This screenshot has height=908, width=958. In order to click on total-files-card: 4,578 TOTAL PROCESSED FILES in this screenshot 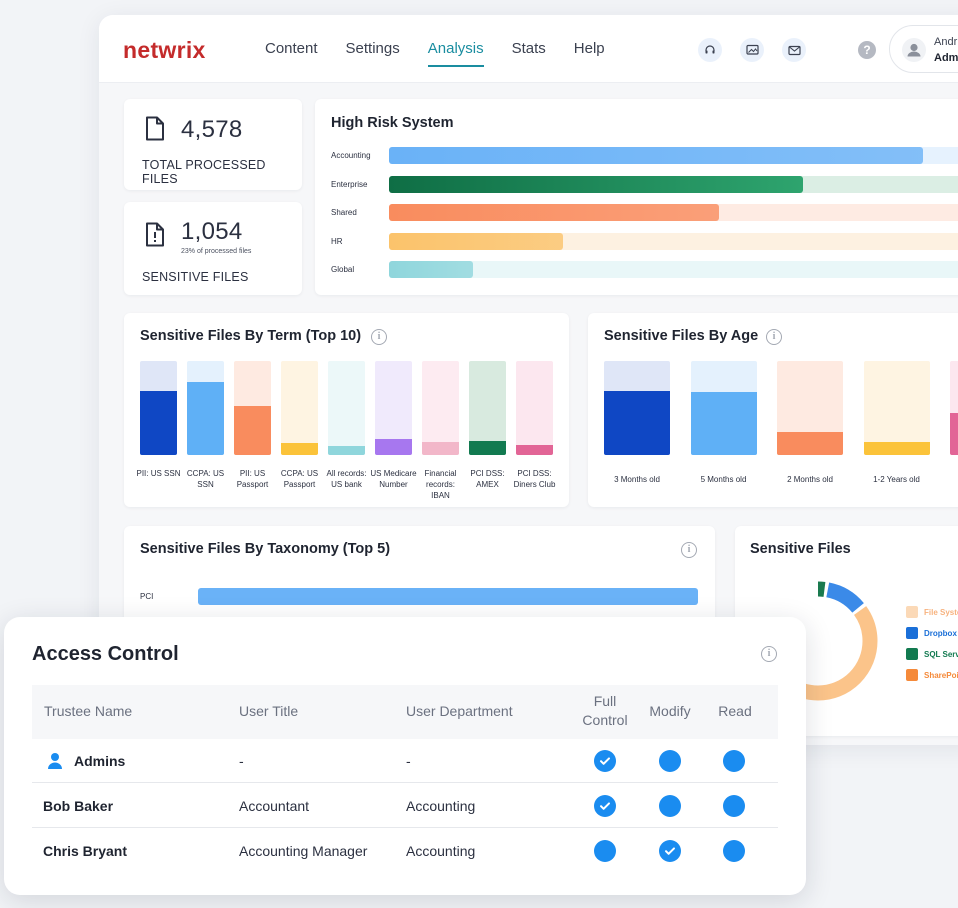, I will do `click(213, 144)`.